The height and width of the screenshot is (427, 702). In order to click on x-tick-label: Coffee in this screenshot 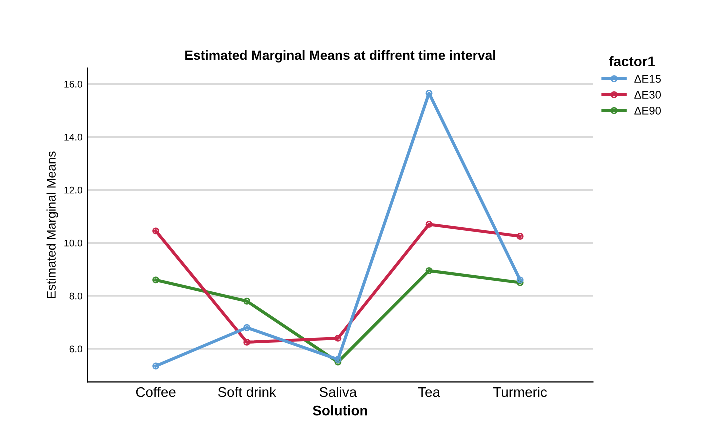, I will do `click(156, 392)`.